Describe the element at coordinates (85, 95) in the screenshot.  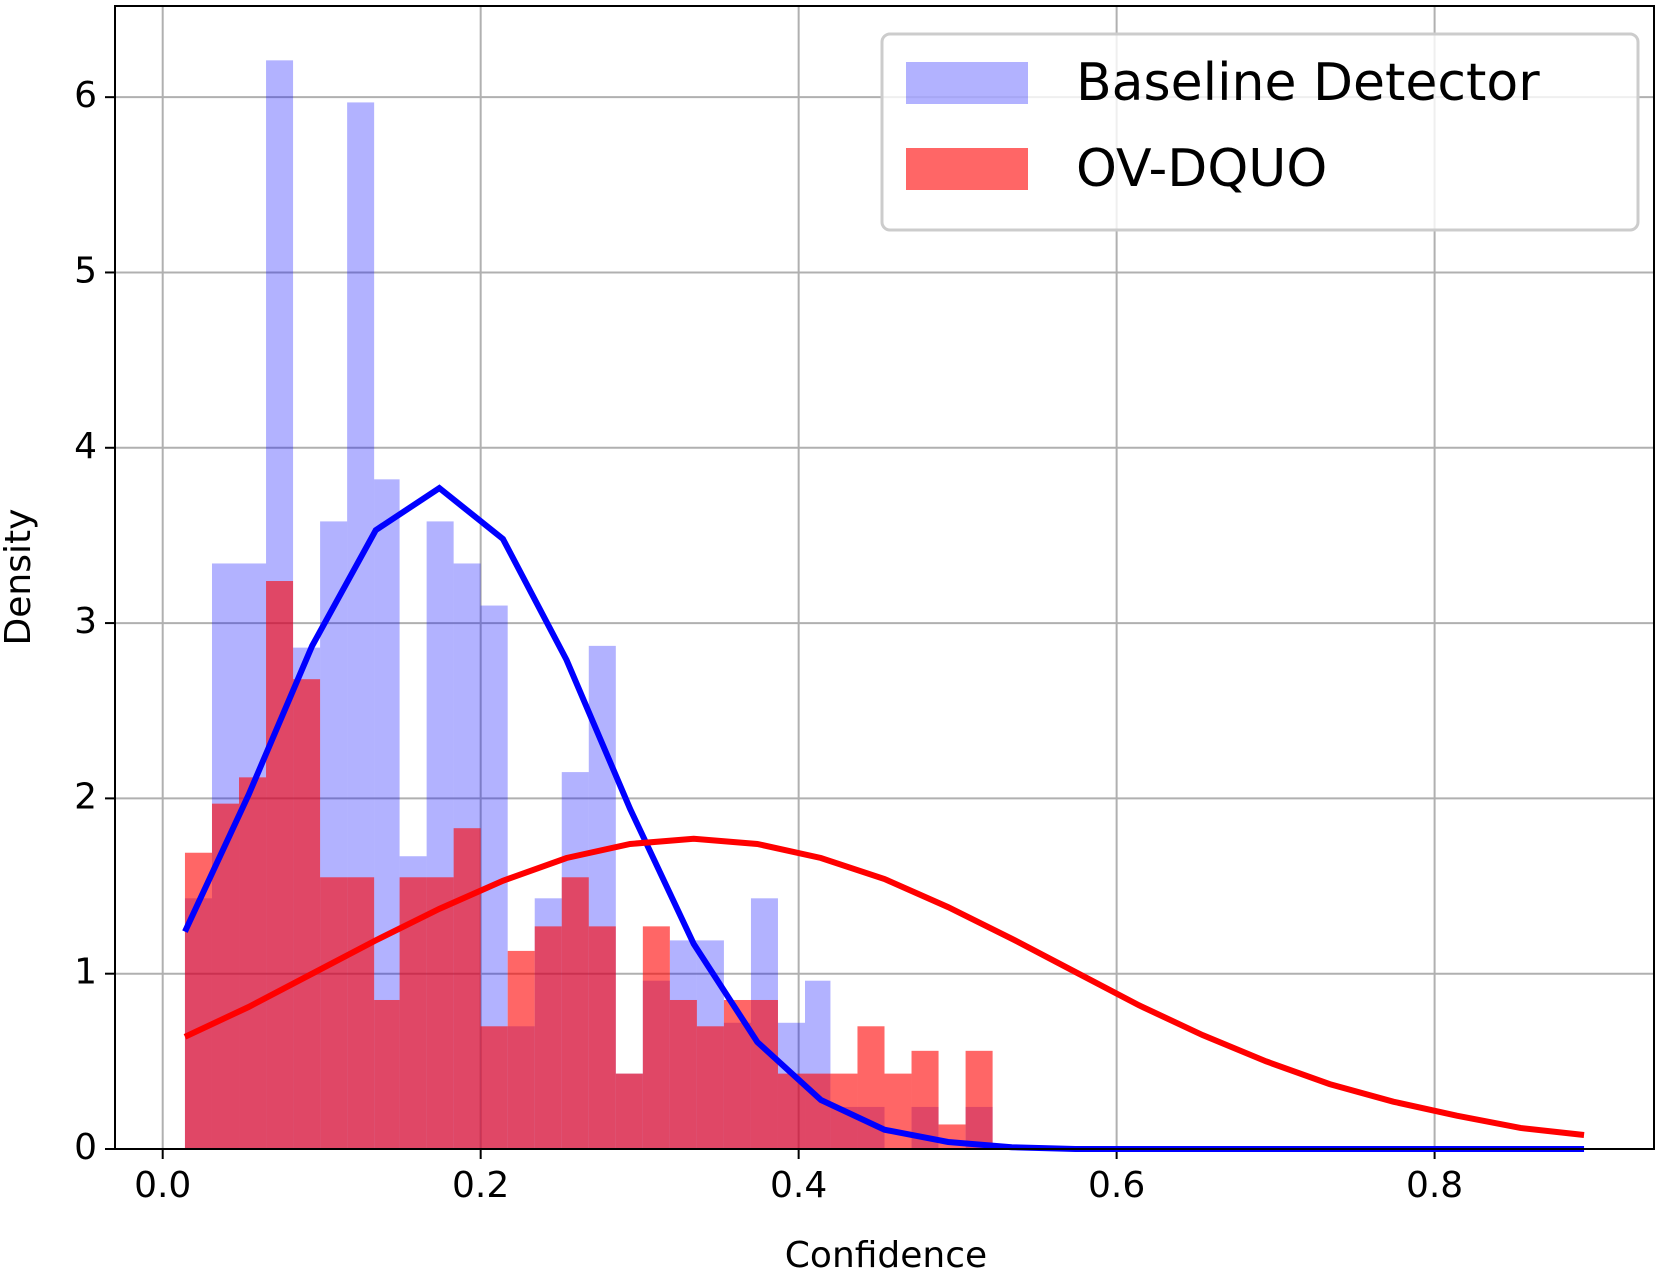
I see `y-tick-label: 6` at that location.